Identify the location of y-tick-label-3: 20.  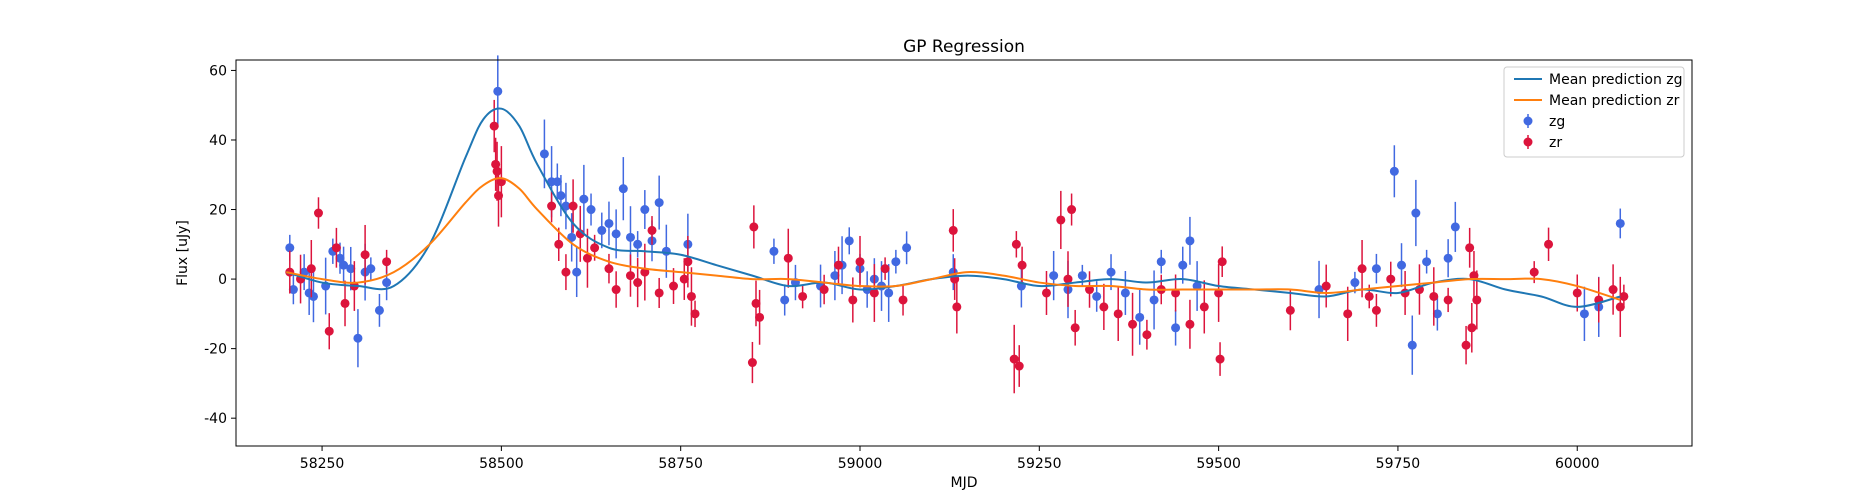
(218, 211).